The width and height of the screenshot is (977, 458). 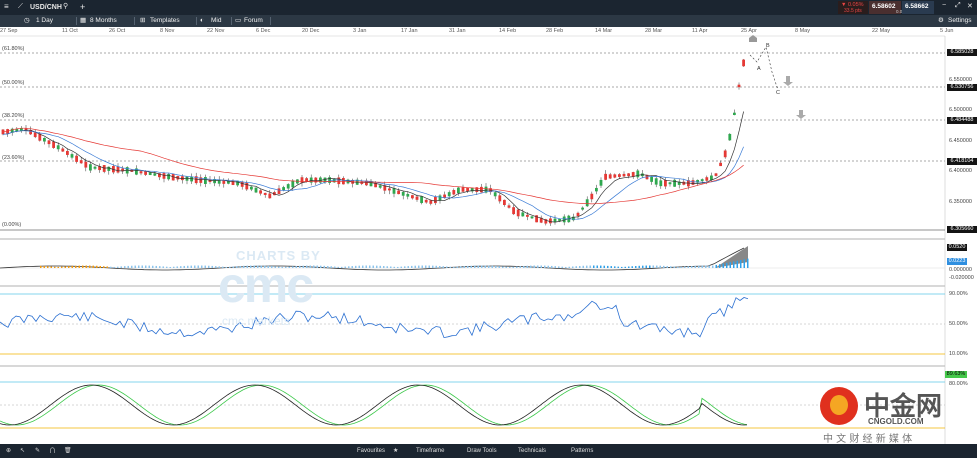 What do you see at coordinates (764, 68) in the screenshot?
I see `wave-projection` at bounding box center [764, 68].